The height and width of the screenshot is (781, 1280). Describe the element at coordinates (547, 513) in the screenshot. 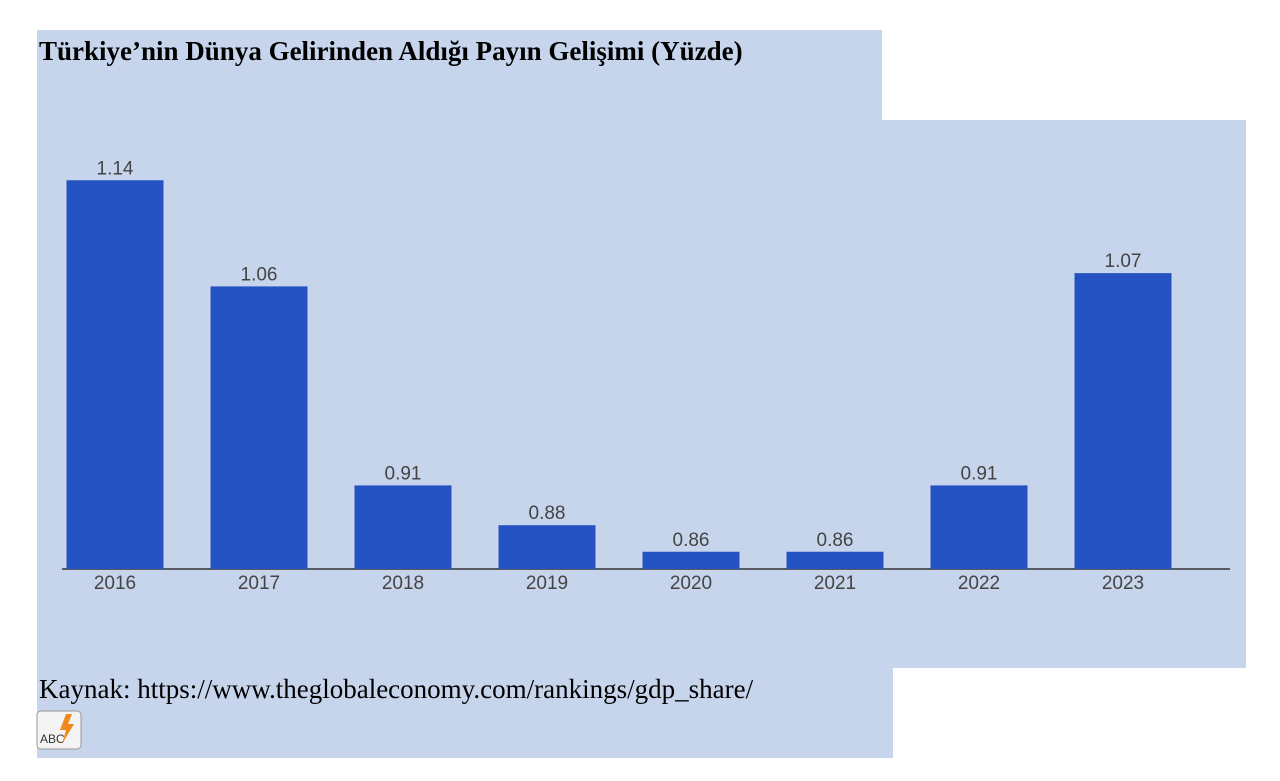

I see `data-label: 0.88` at that location.